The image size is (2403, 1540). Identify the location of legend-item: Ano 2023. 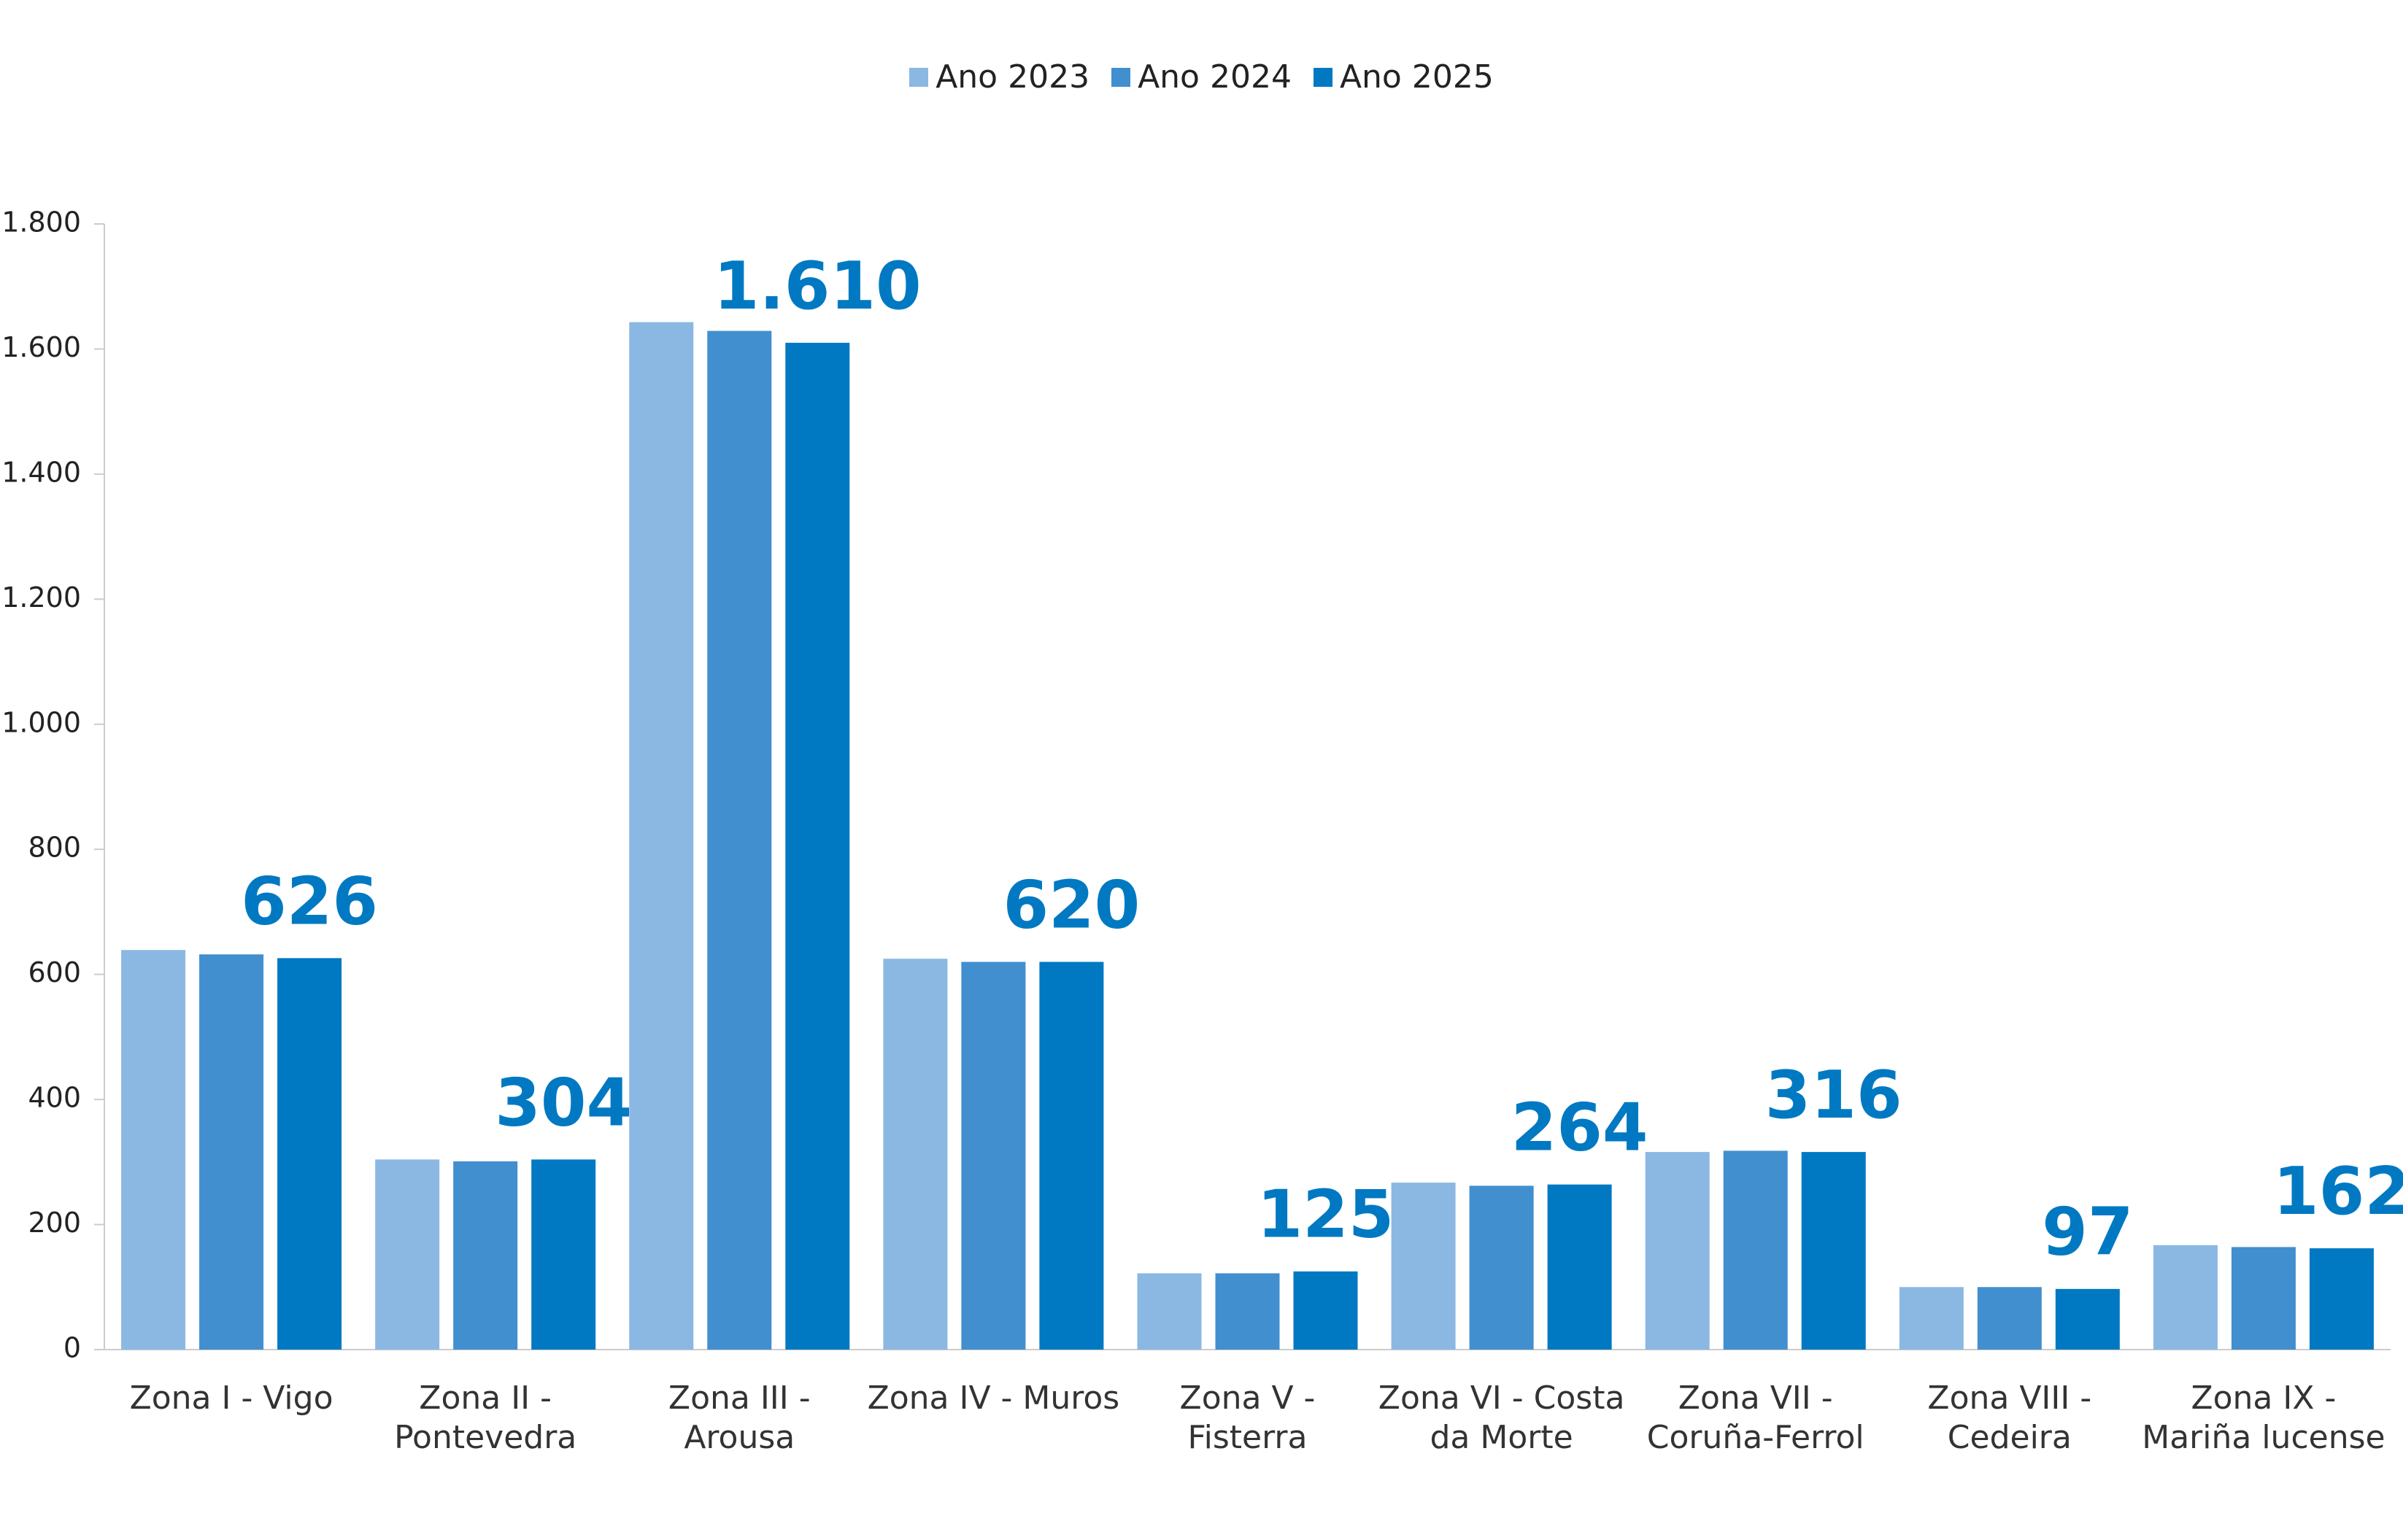
(999, 77).